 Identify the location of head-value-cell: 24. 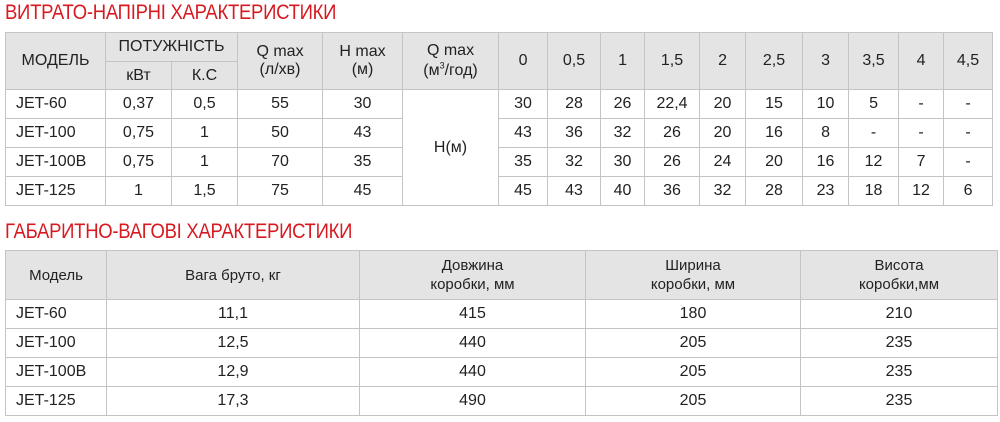
(723, 162).